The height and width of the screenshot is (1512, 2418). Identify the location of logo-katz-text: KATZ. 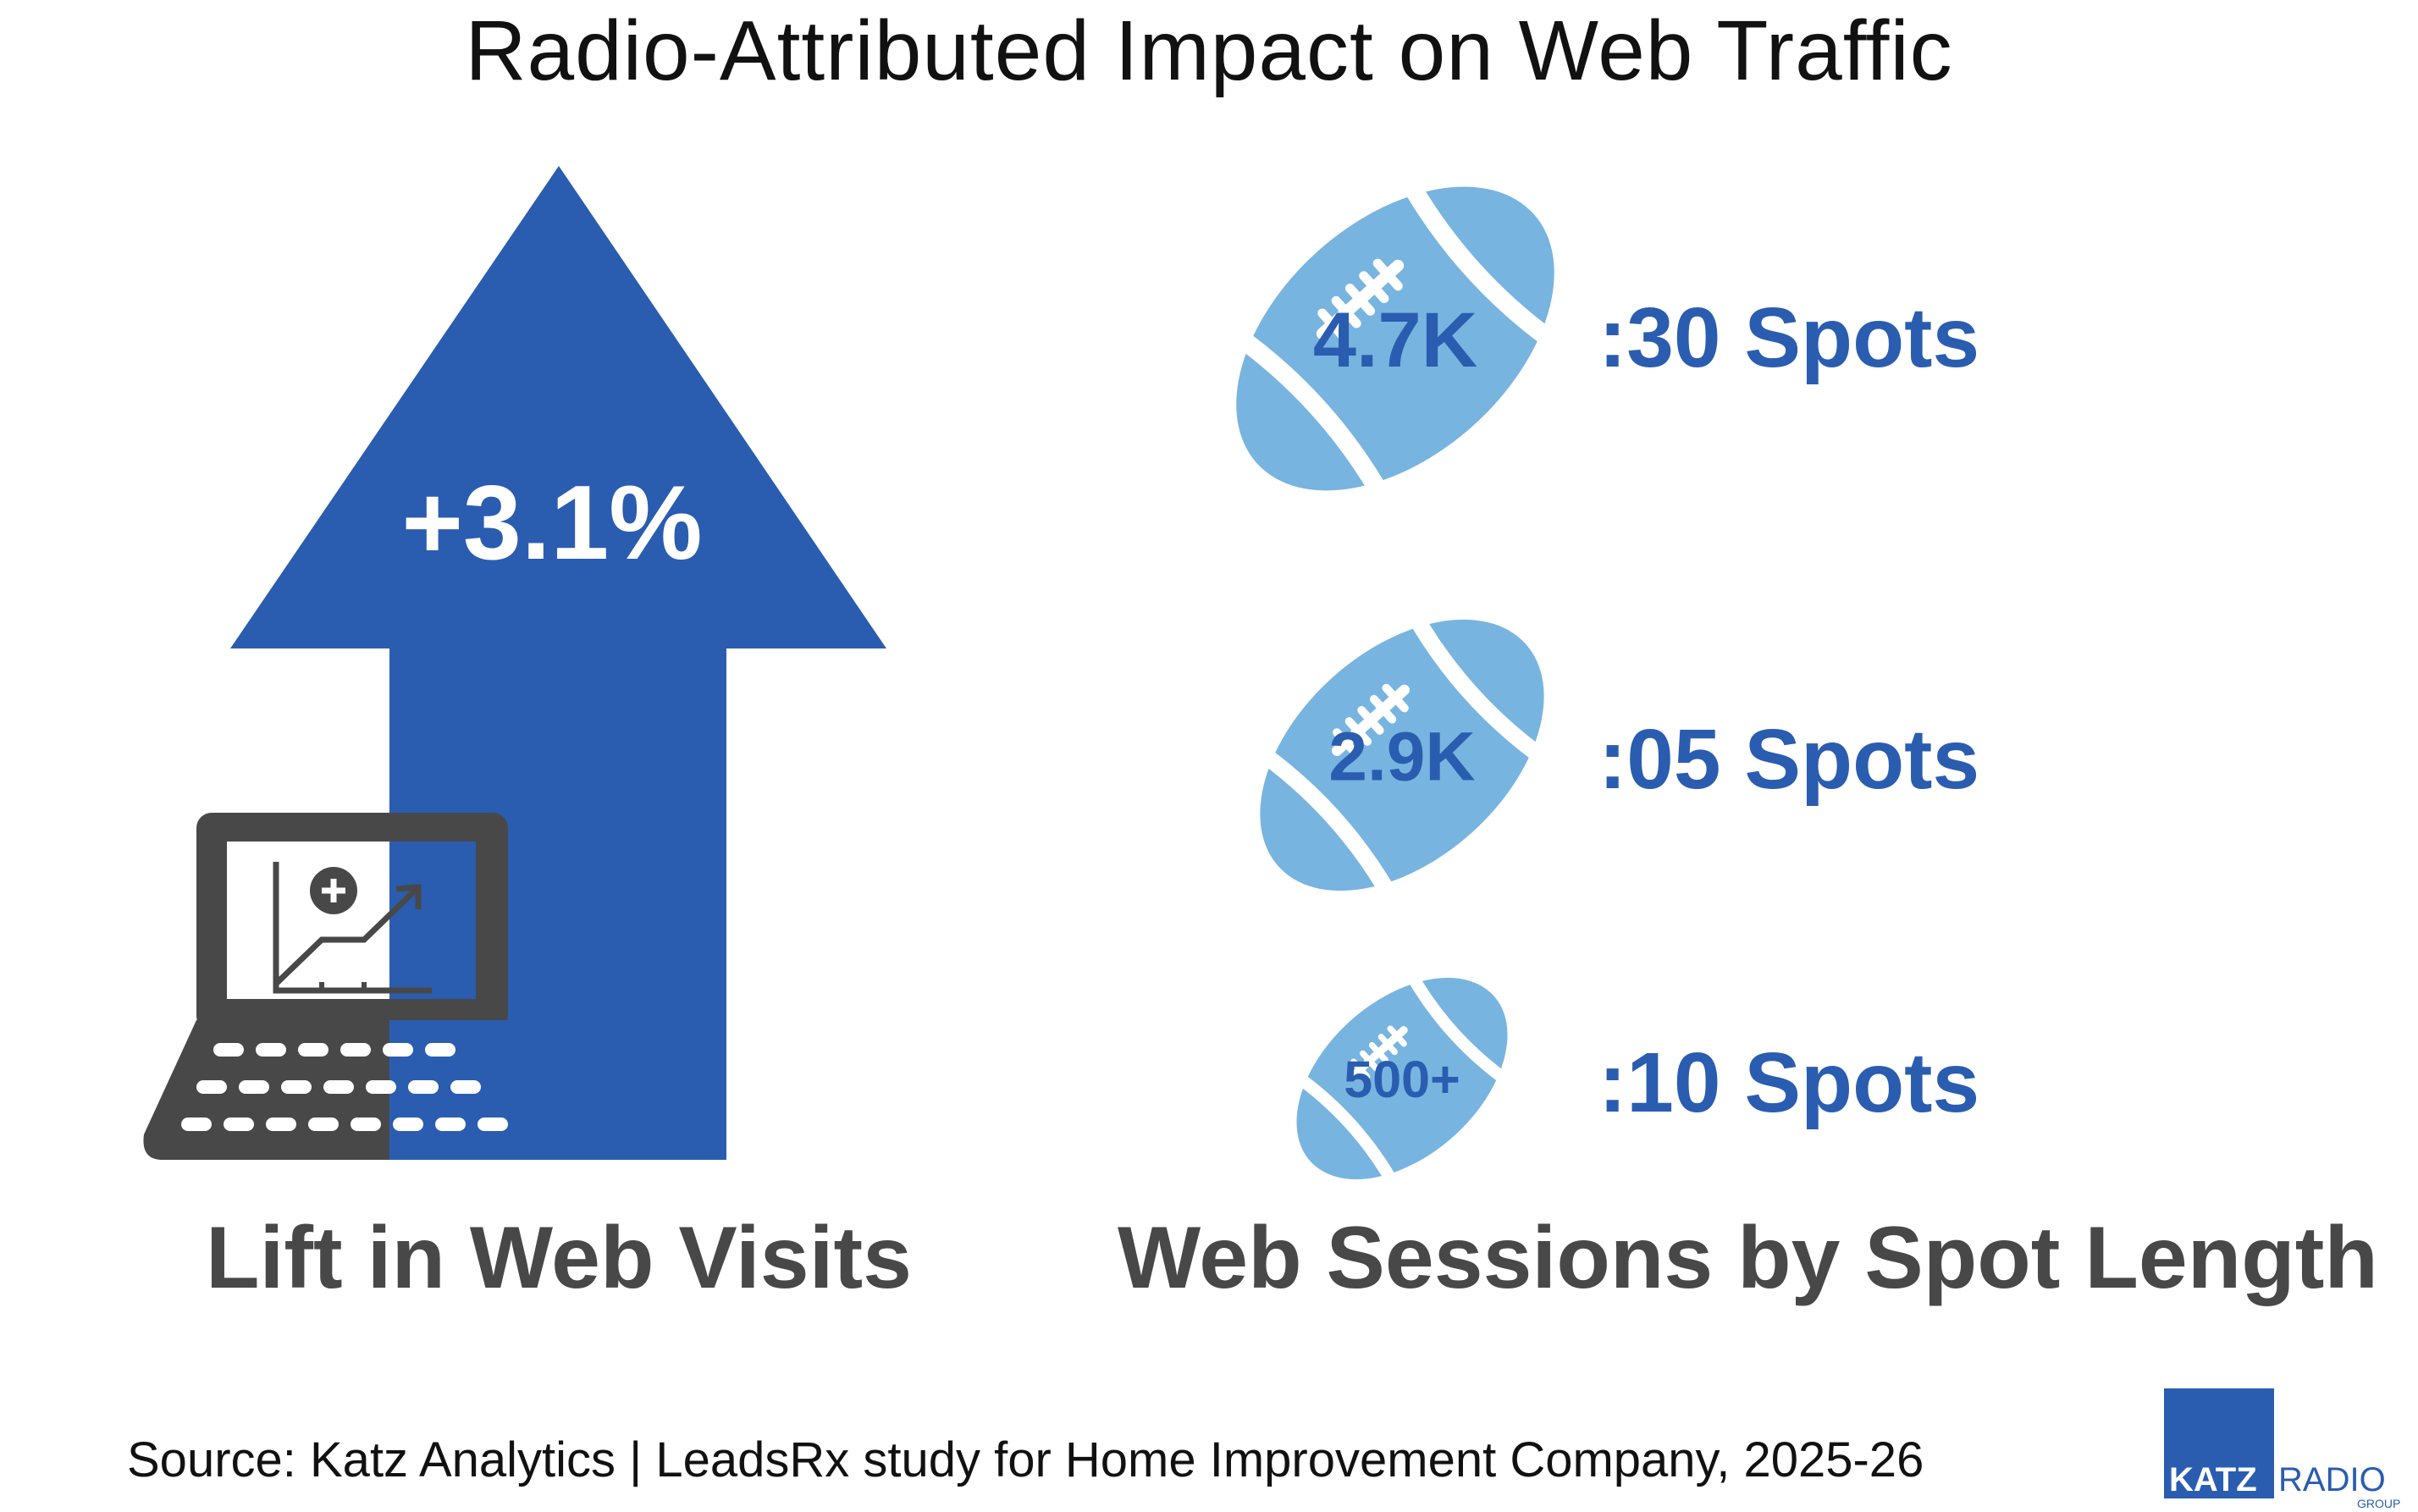
(2213, 1479).